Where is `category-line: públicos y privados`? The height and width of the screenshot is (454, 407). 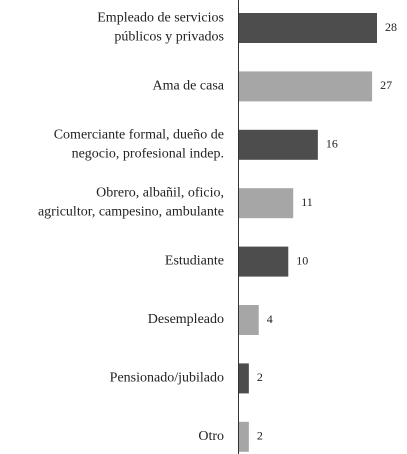 category-line: públicos y privados is located at coordinates (169, 37).